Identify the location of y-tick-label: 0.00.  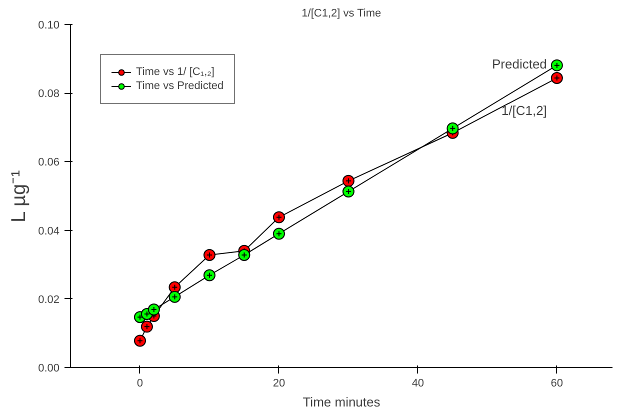
(49, 368).